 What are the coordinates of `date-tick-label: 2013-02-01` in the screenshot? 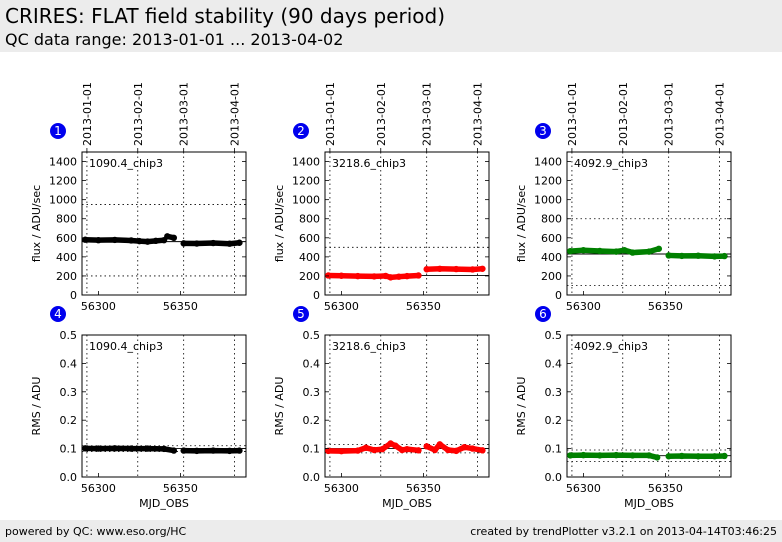 It's located at (623, 114).